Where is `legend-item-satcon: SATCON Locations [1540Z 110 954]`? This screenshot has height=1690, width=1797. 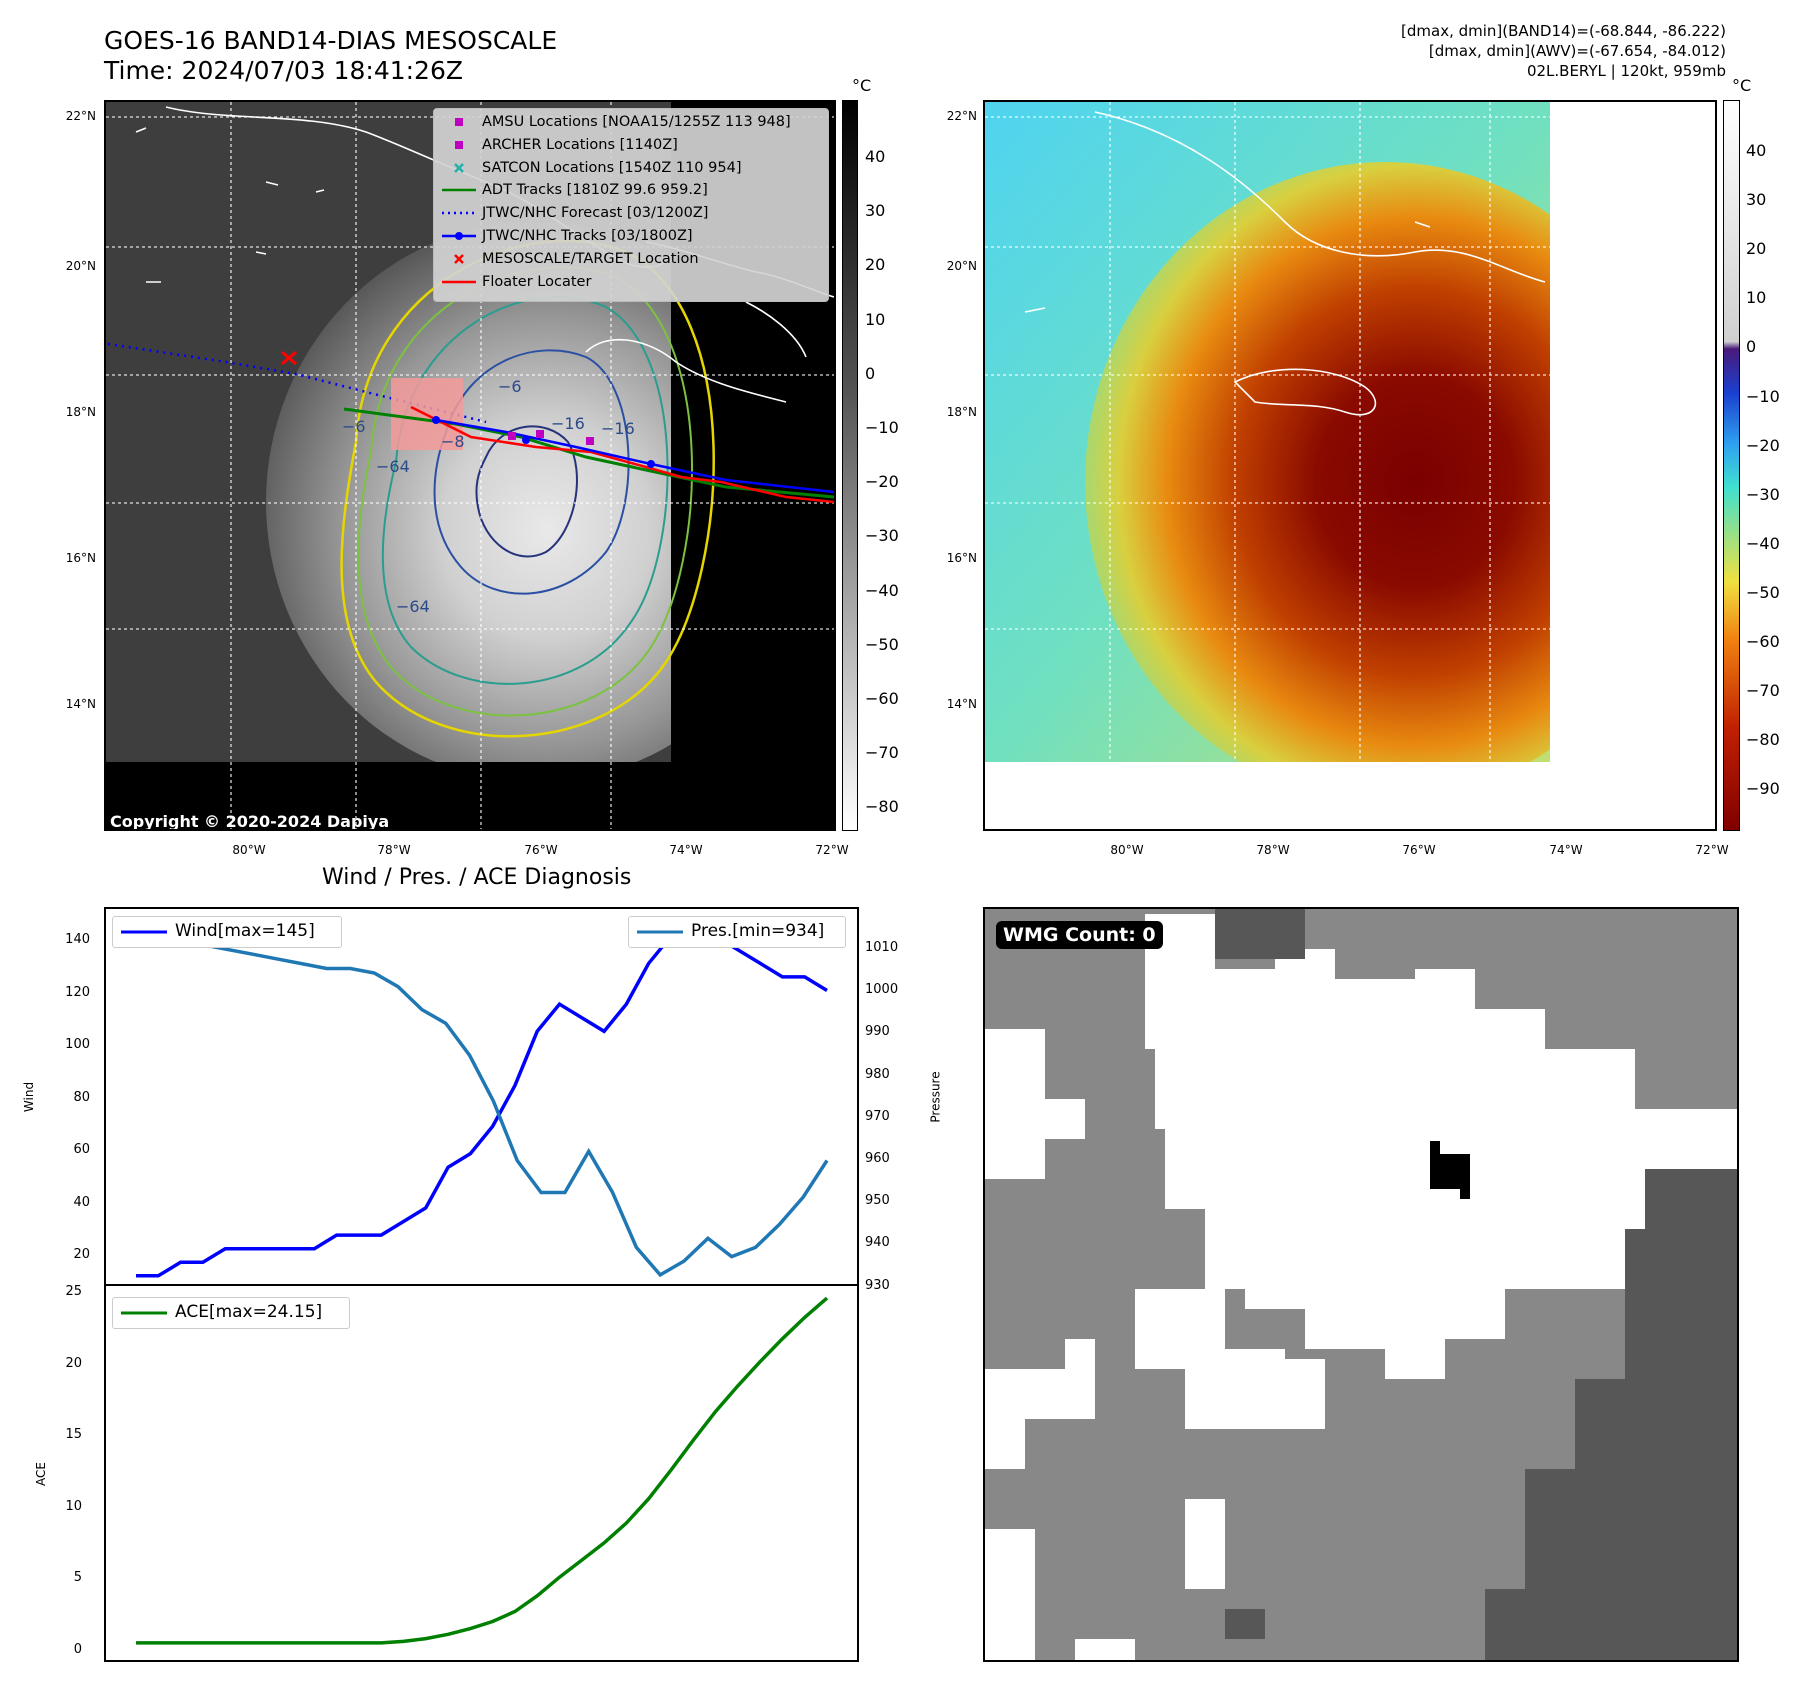 legend-item-satcon: SATCON Locations [1540Z 110 954] is located at coordinates (631, 168).